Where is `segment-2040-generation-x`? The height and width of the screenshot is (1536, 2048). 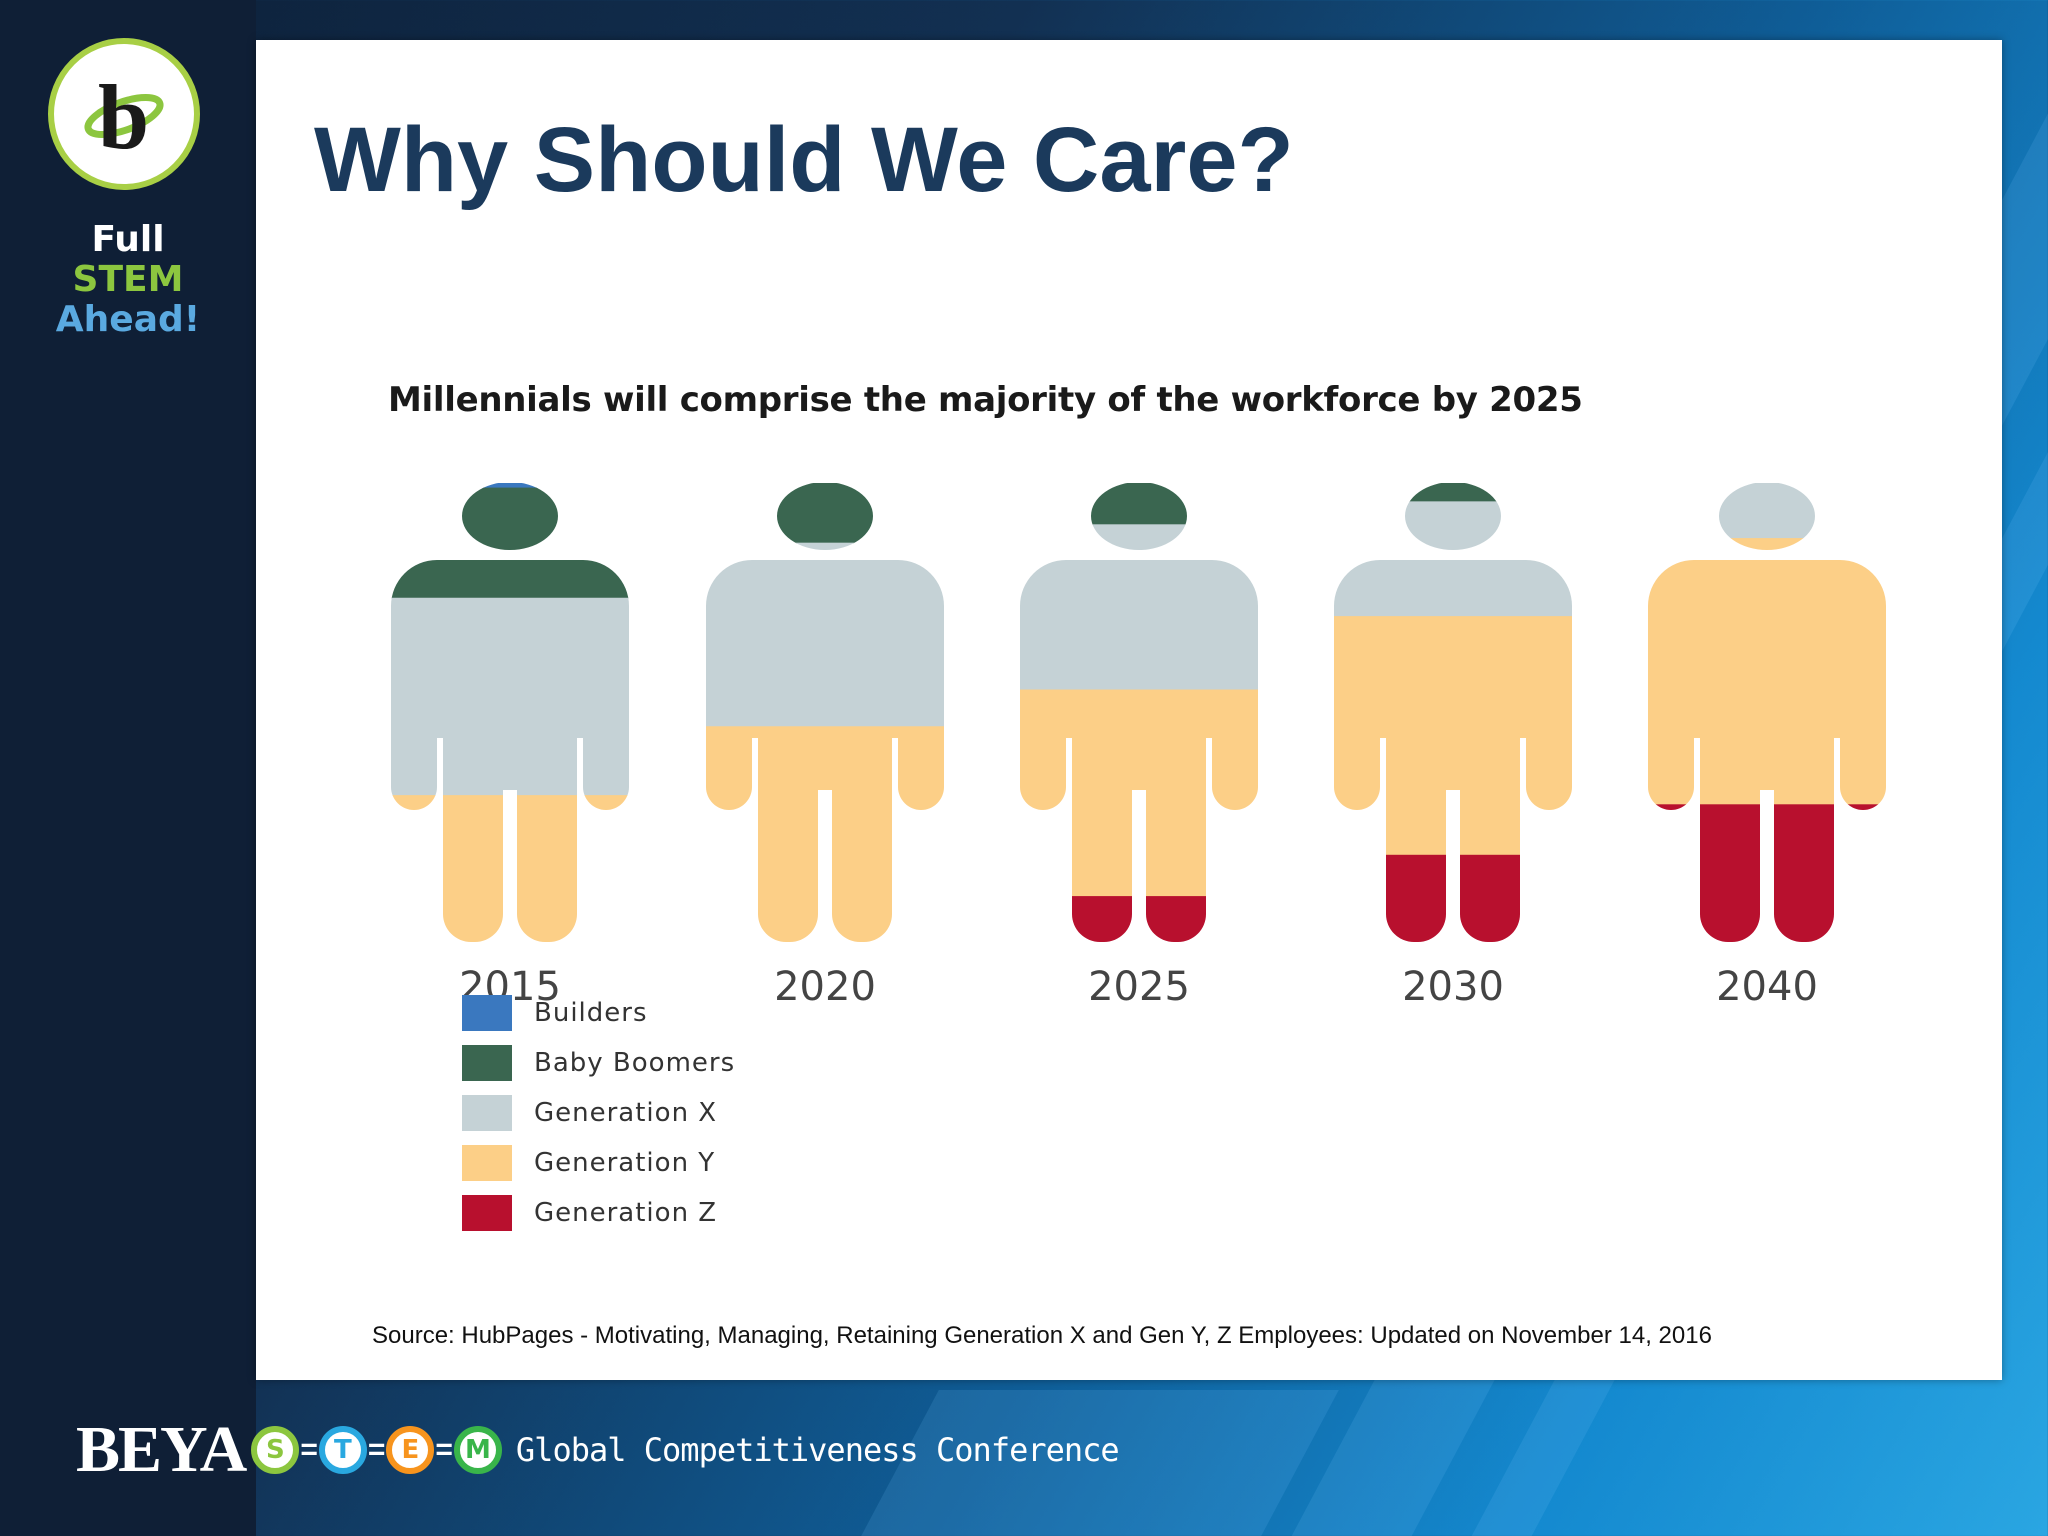 segment-2040-generation-x is located at coordinates (1767, 511).